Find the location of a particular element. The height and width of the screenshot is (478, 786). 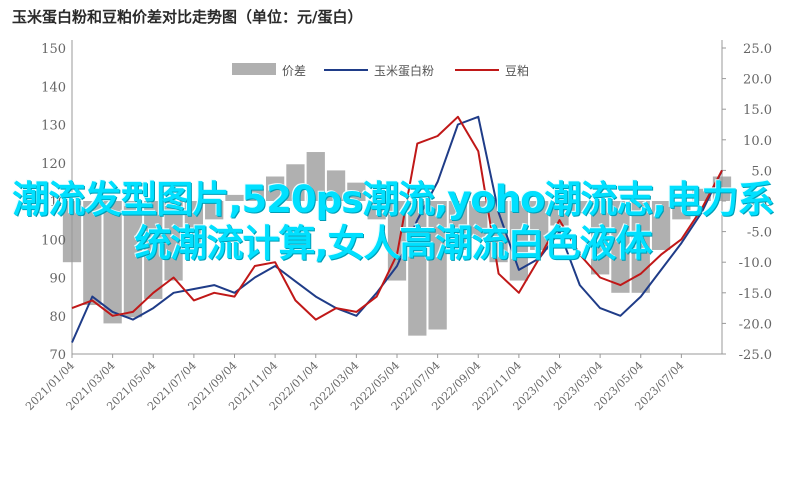

legend-label: 豆粕 is located at coordinates (517, 70).